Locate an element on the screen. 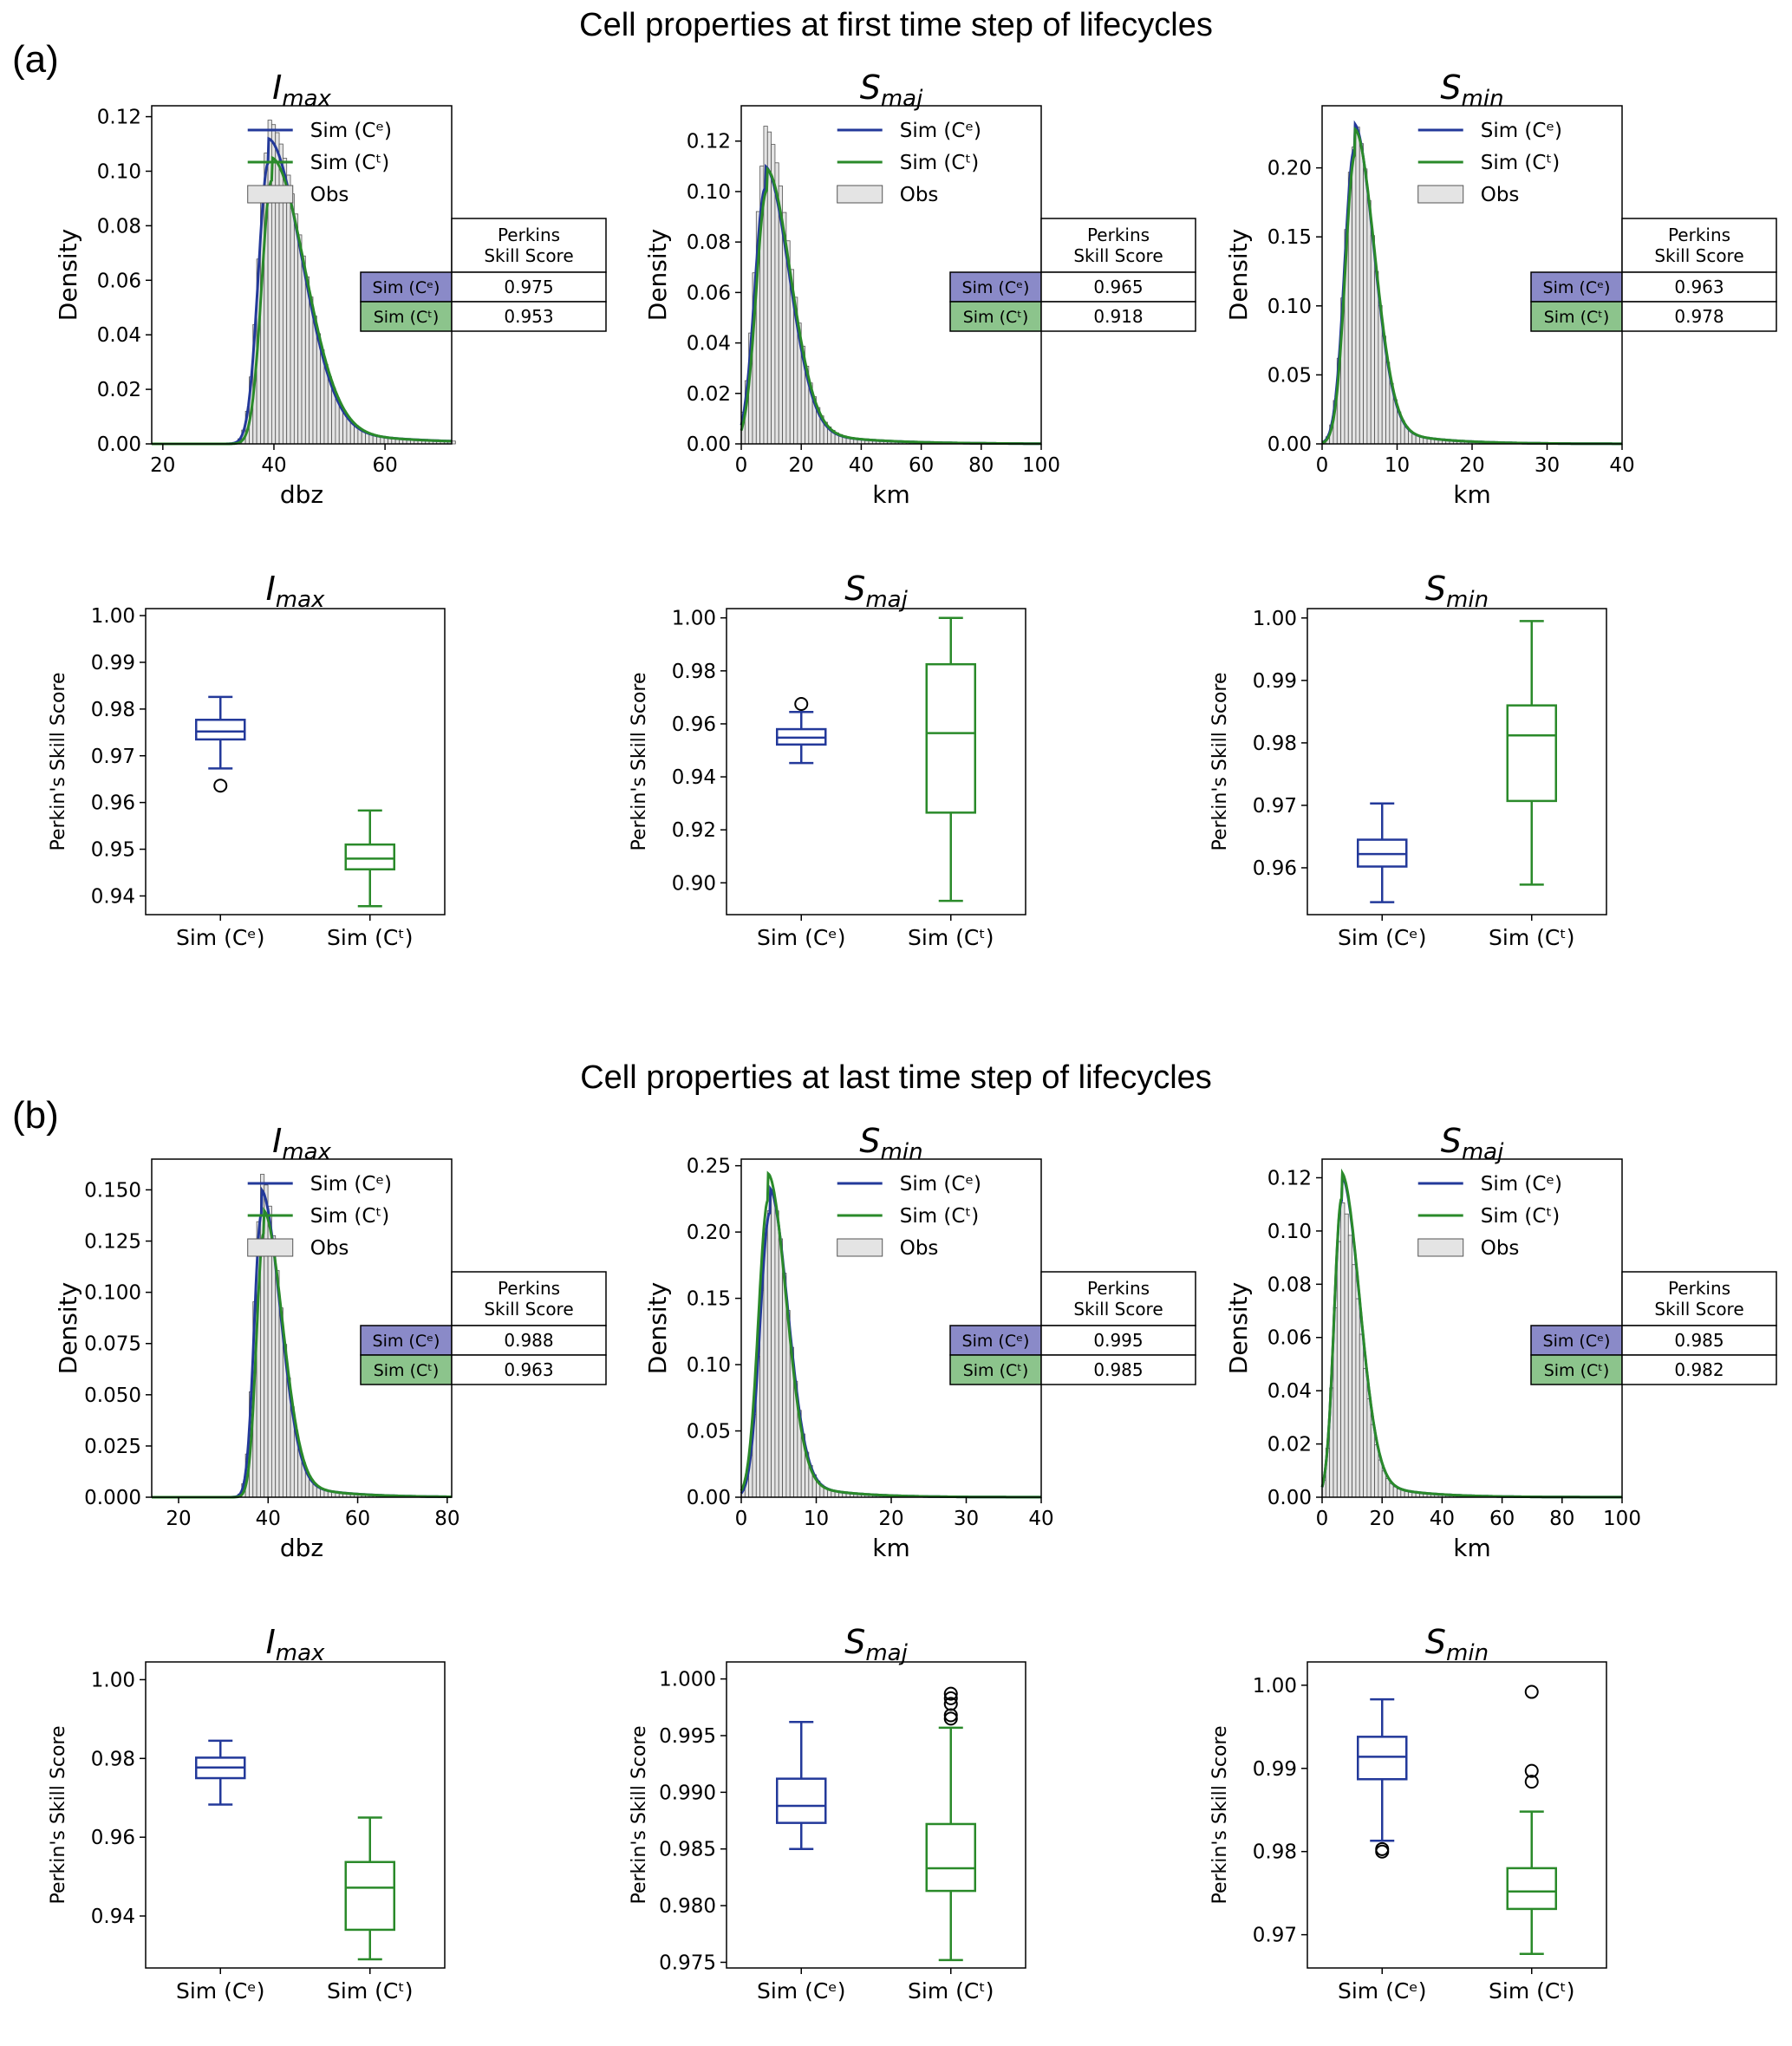 Image resolution: width=1792 pixels, height=2046 pixels. y-tick-label: 0.02 is located at coordinates (119, 390).